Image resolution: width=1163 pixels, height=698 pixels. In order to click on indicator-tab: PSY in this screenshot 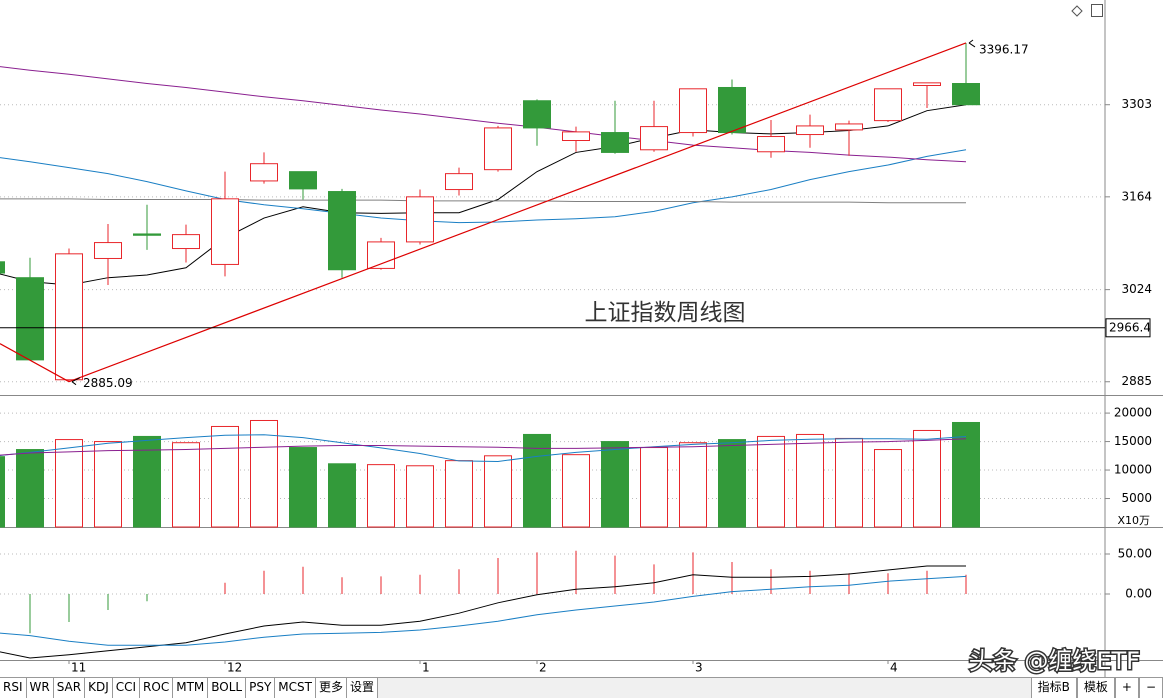, I will do `click(261, 688)`.